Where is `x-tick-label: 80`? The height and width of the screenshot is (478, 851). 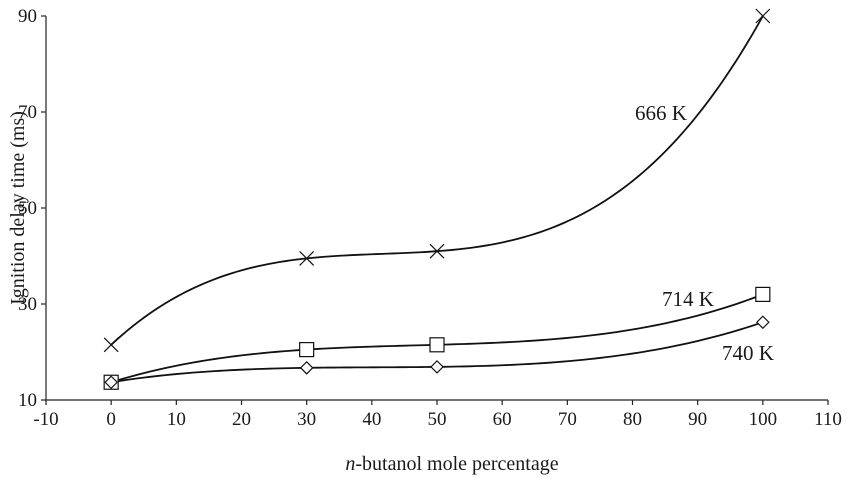
x-tick-label: 80 is located at coordinates (632, 419).